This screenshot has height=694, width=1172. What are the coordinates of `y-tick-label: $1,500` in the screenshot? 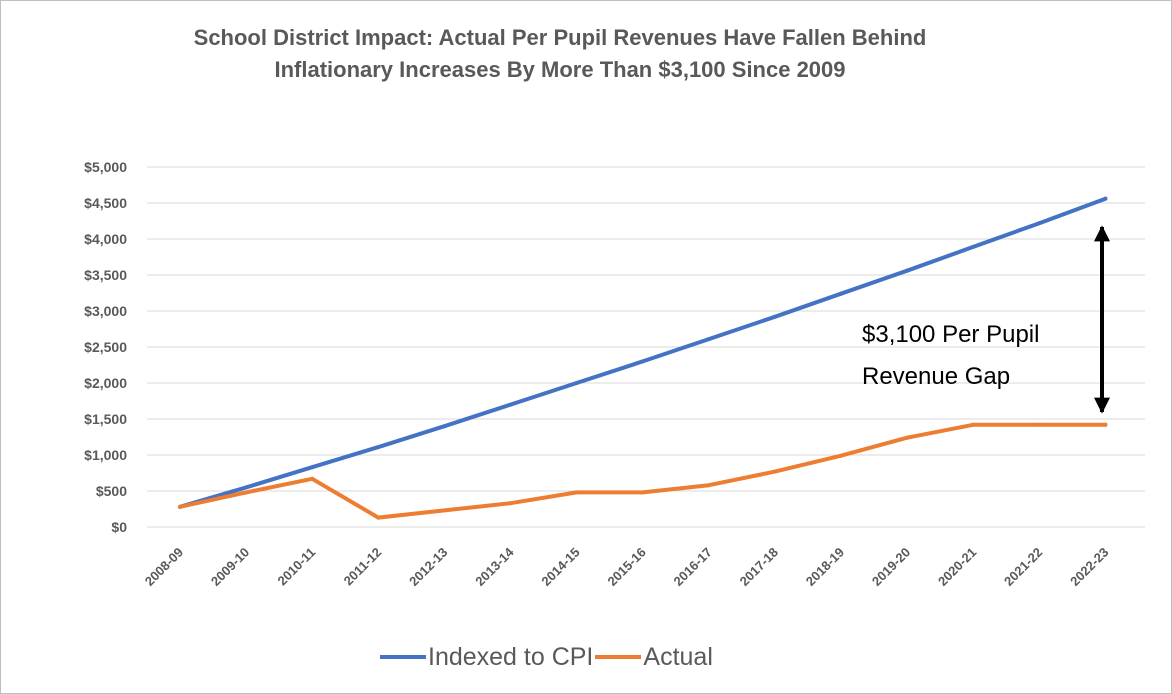 It's located at (105, 419).